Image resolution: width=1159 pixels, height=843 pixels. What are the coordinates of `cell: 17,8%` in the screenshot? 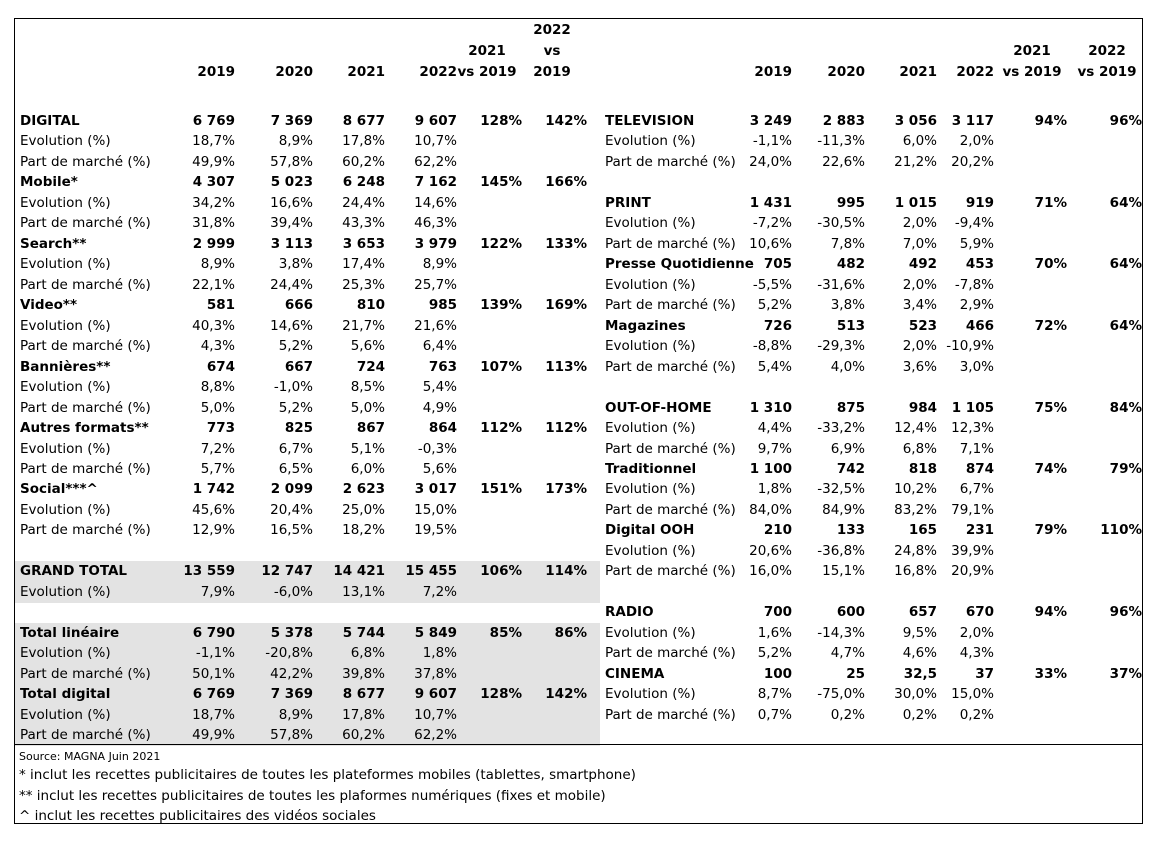 It's located at (363, 714).